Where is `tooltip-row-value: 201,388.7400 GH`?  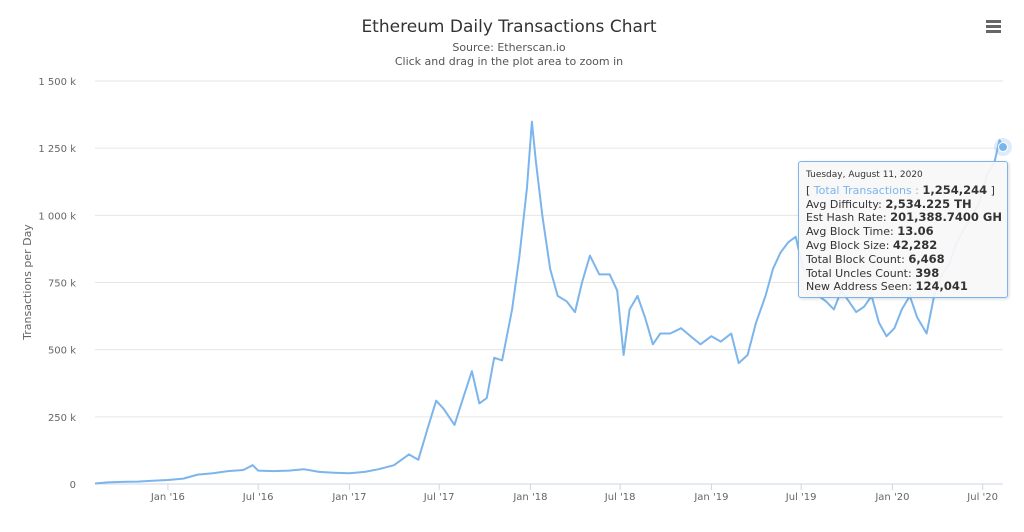 tooltip-row-value: 201,388.7400 GH is located at coordinates (946, 217).